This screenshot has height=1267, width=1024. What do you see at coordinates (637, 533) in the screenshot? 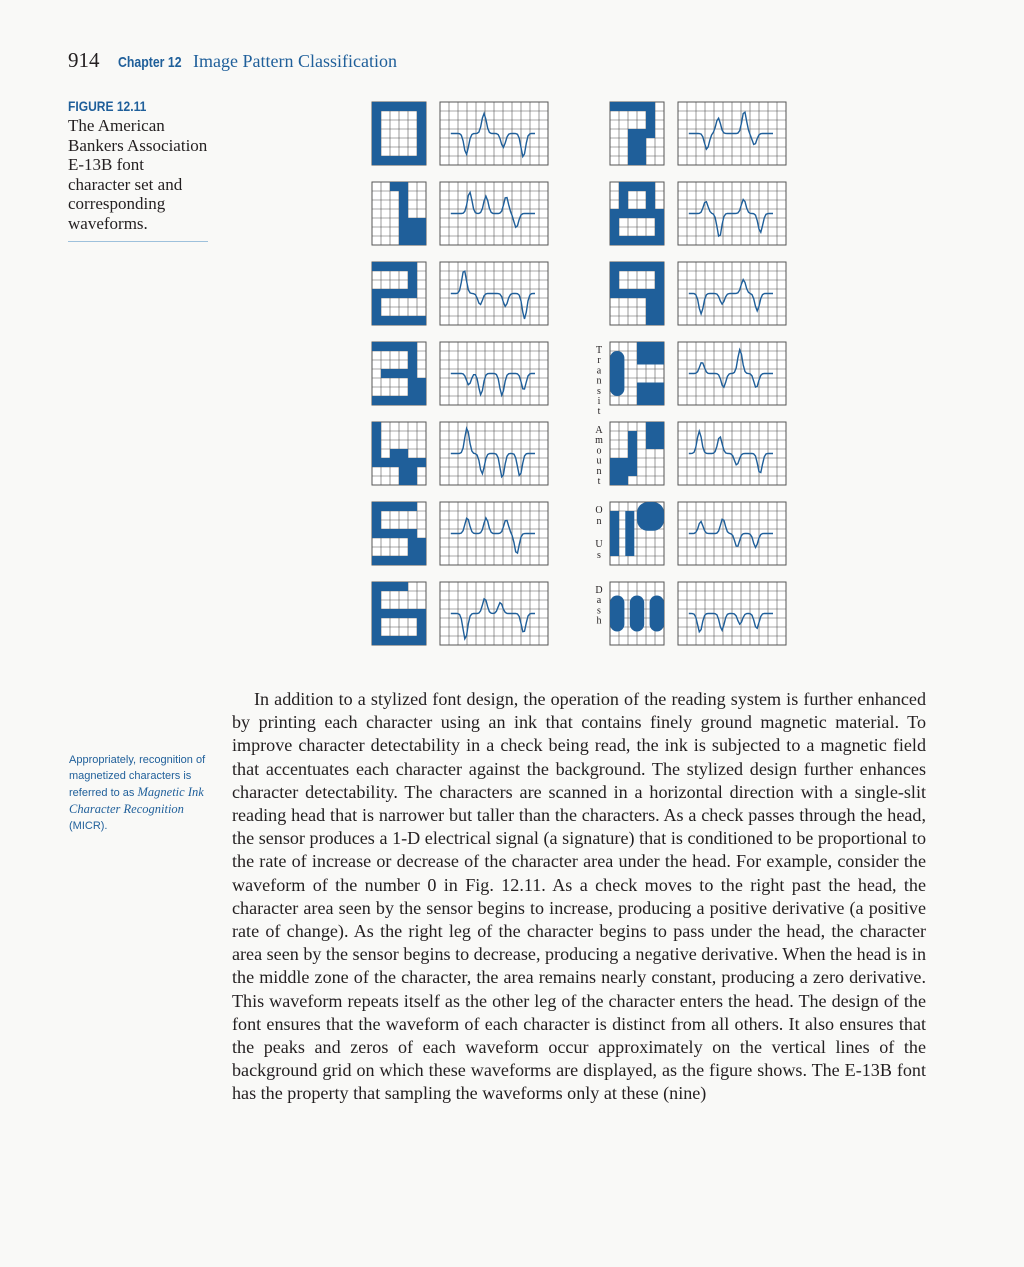
I see `symbol-on-us` at bounding box center [637, 533].